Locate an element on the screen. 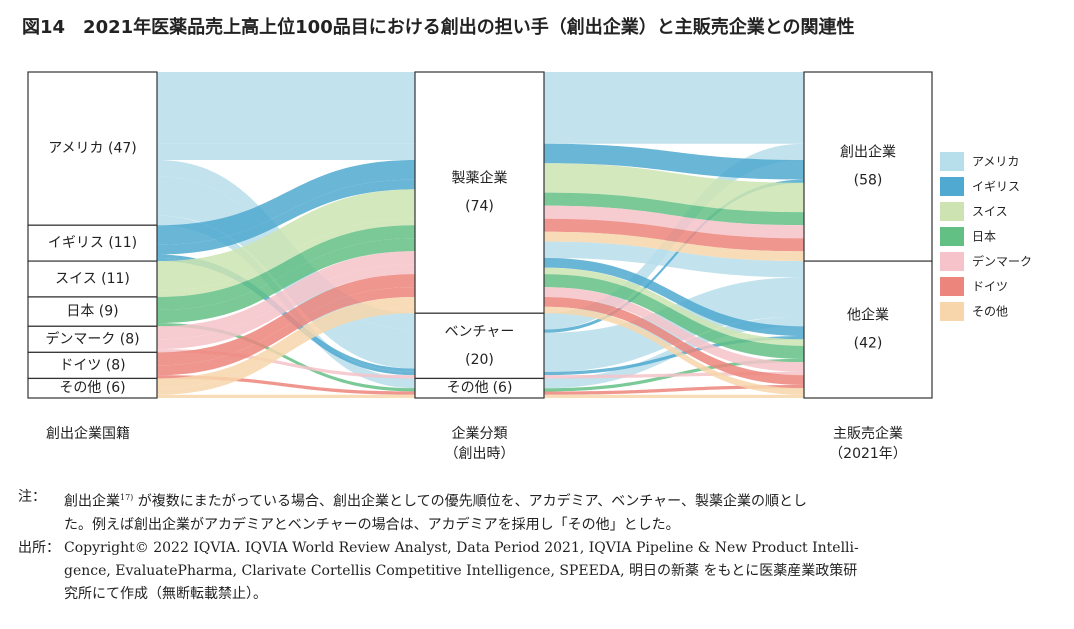 The height and width of the screenshot is (629, 1074). column-caption: （2021年） is located at coordinates (868, 454).